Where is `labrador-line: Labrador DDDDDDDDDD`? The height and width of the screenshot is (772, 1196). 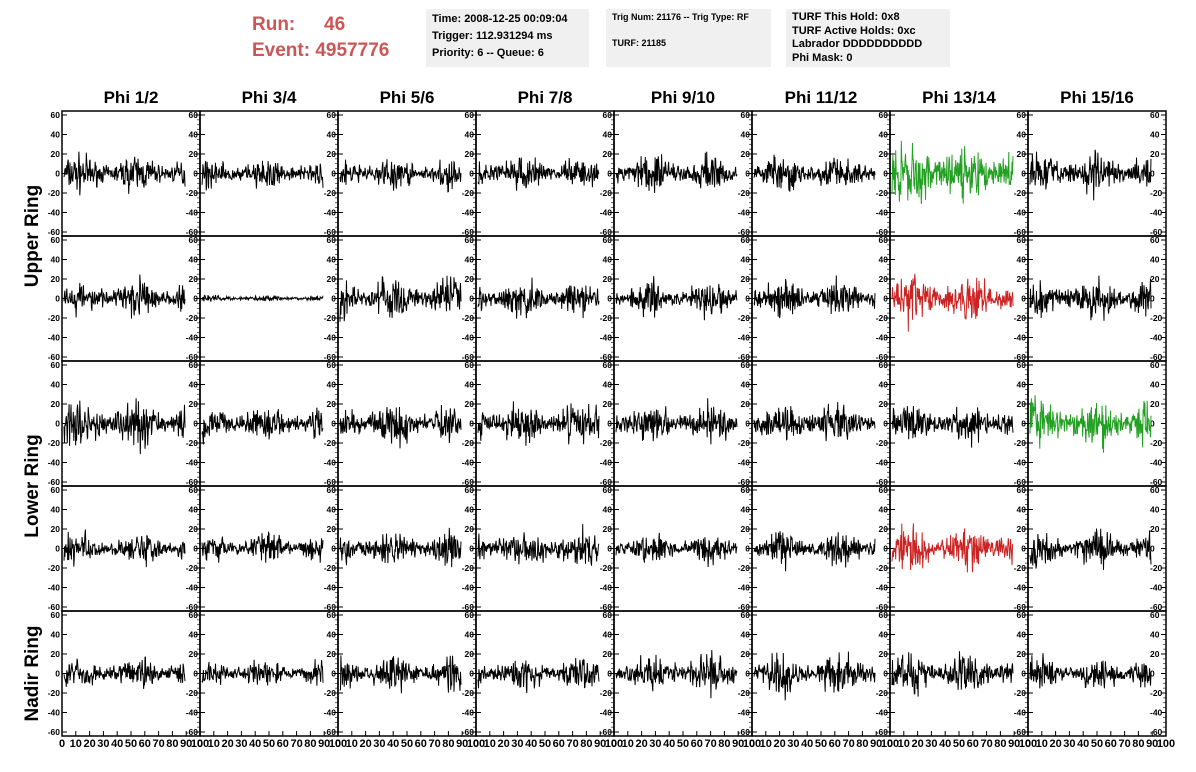 labrador-line: Labrador DDDDDDDDDD is located at coordinates (857, 44).